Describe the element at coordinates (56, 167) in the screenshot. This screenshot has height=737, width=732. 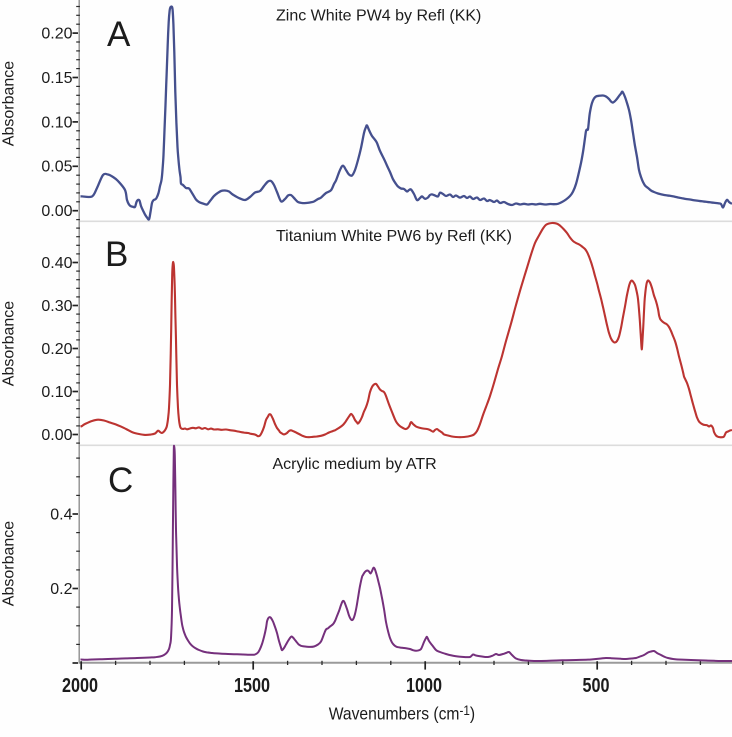
I see `svg-text: 0.05` at that location.